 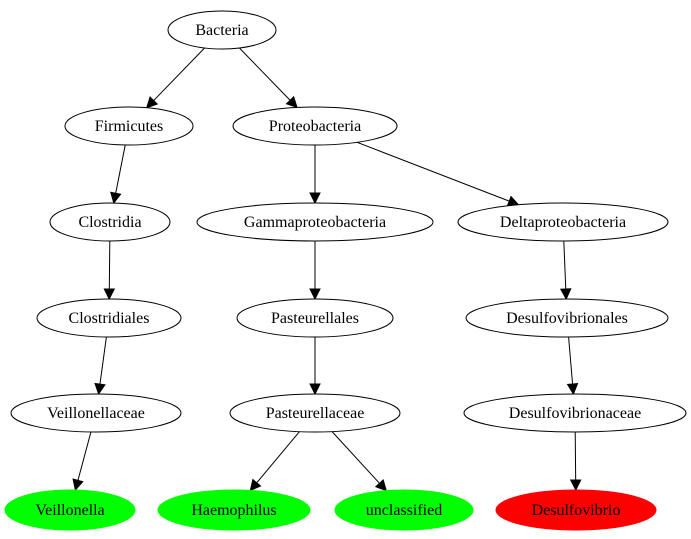 I want to click on node-deltaproteobacteria: Deltaproteobacteria, so click(x=563, y=222).